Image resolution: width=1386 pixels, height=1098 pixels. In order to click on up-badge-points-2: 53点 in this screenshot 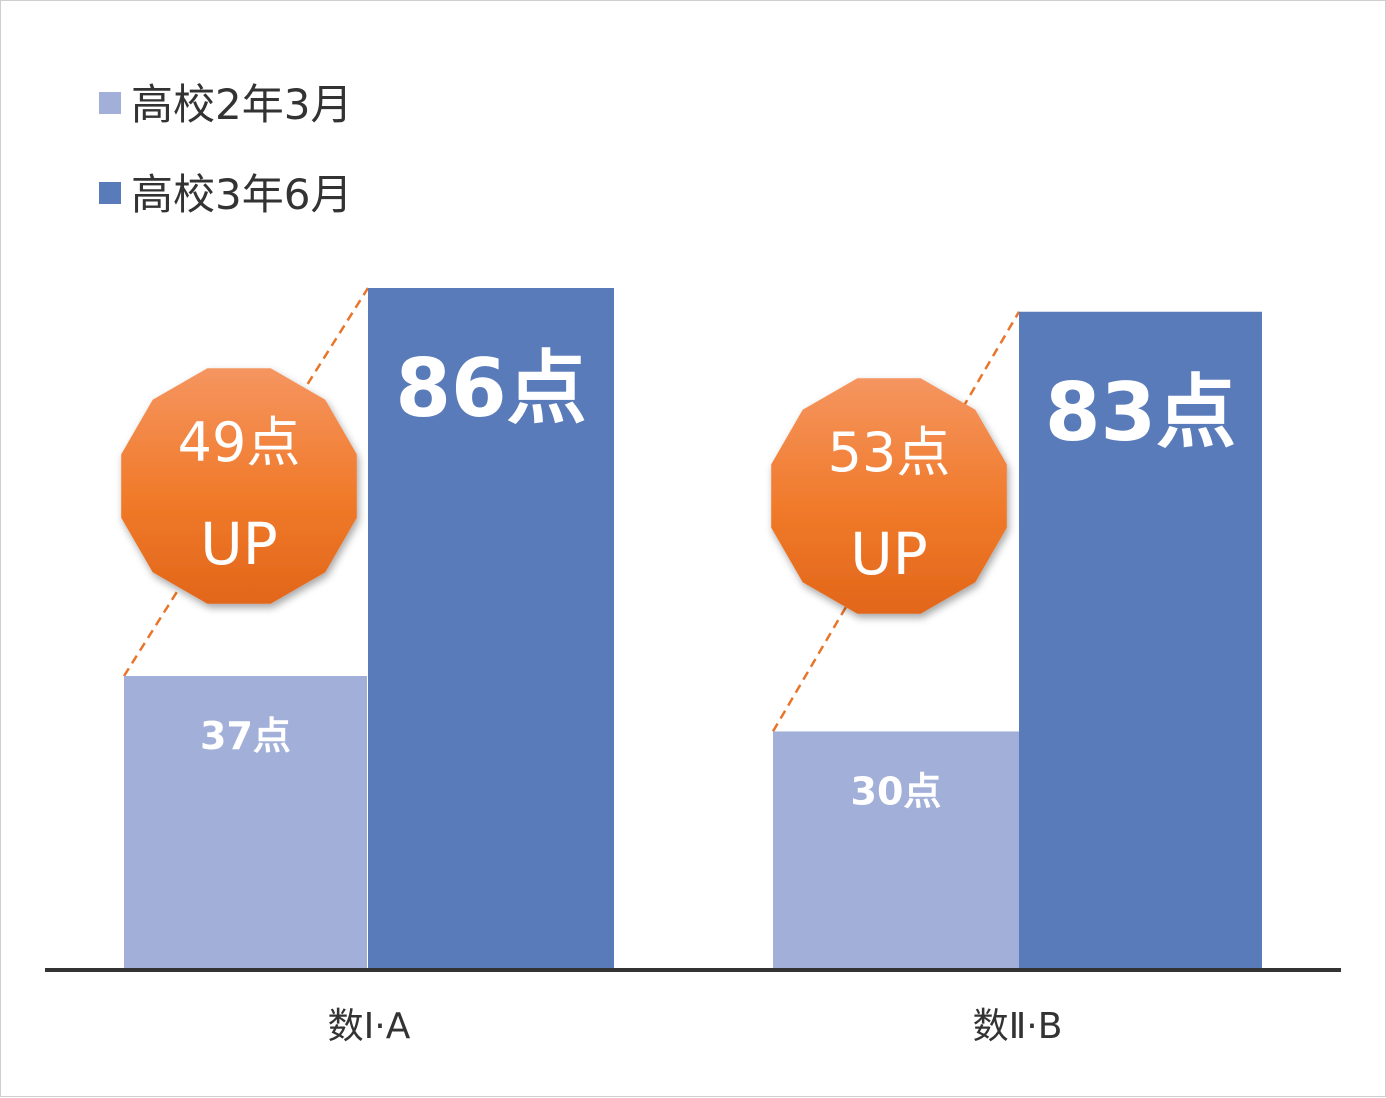, I will do `click(889, 452)`.